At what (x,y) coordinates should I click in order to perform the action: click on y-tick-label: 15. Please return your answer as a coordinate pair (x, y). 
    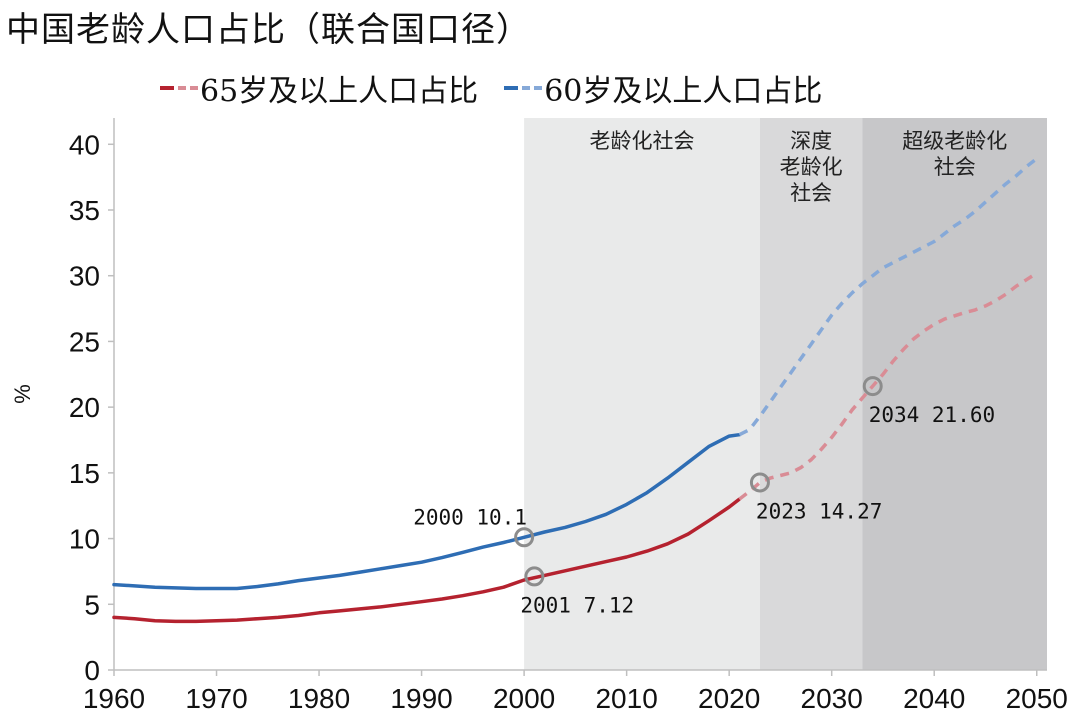
    Looking at the image, I should click on (84, 473).